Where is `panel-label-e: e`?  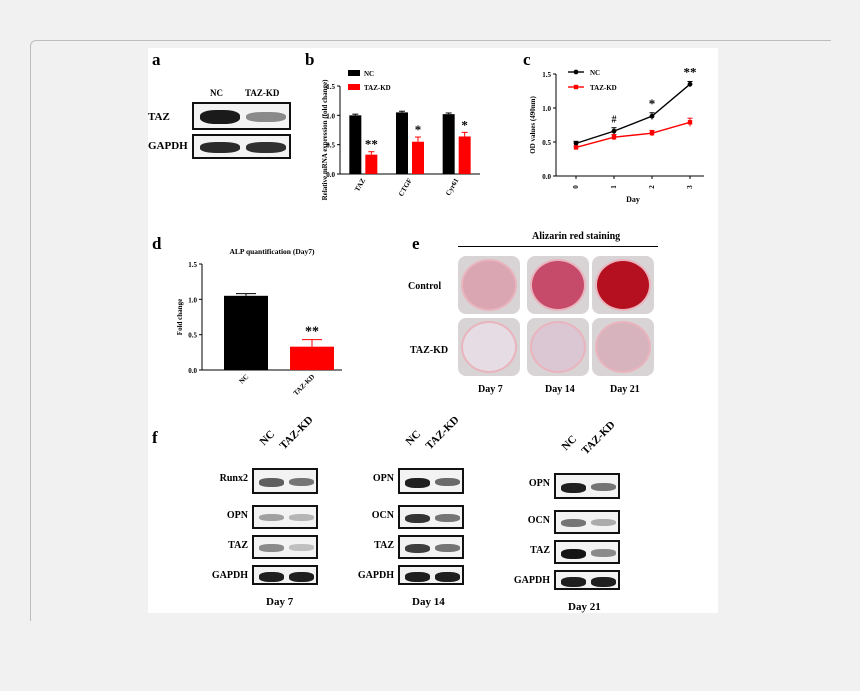 panel-label-e: e is located at coordinates (416, 243).